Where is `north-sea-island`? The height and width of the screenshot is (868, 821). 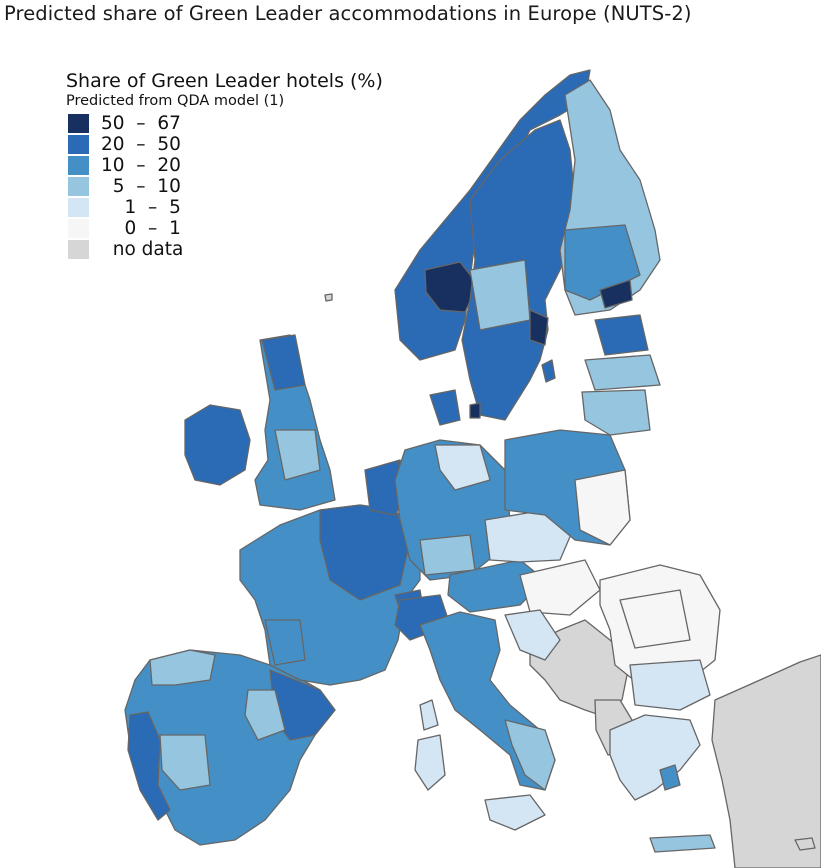
north-sea-island is located at coordinates (328, 297).